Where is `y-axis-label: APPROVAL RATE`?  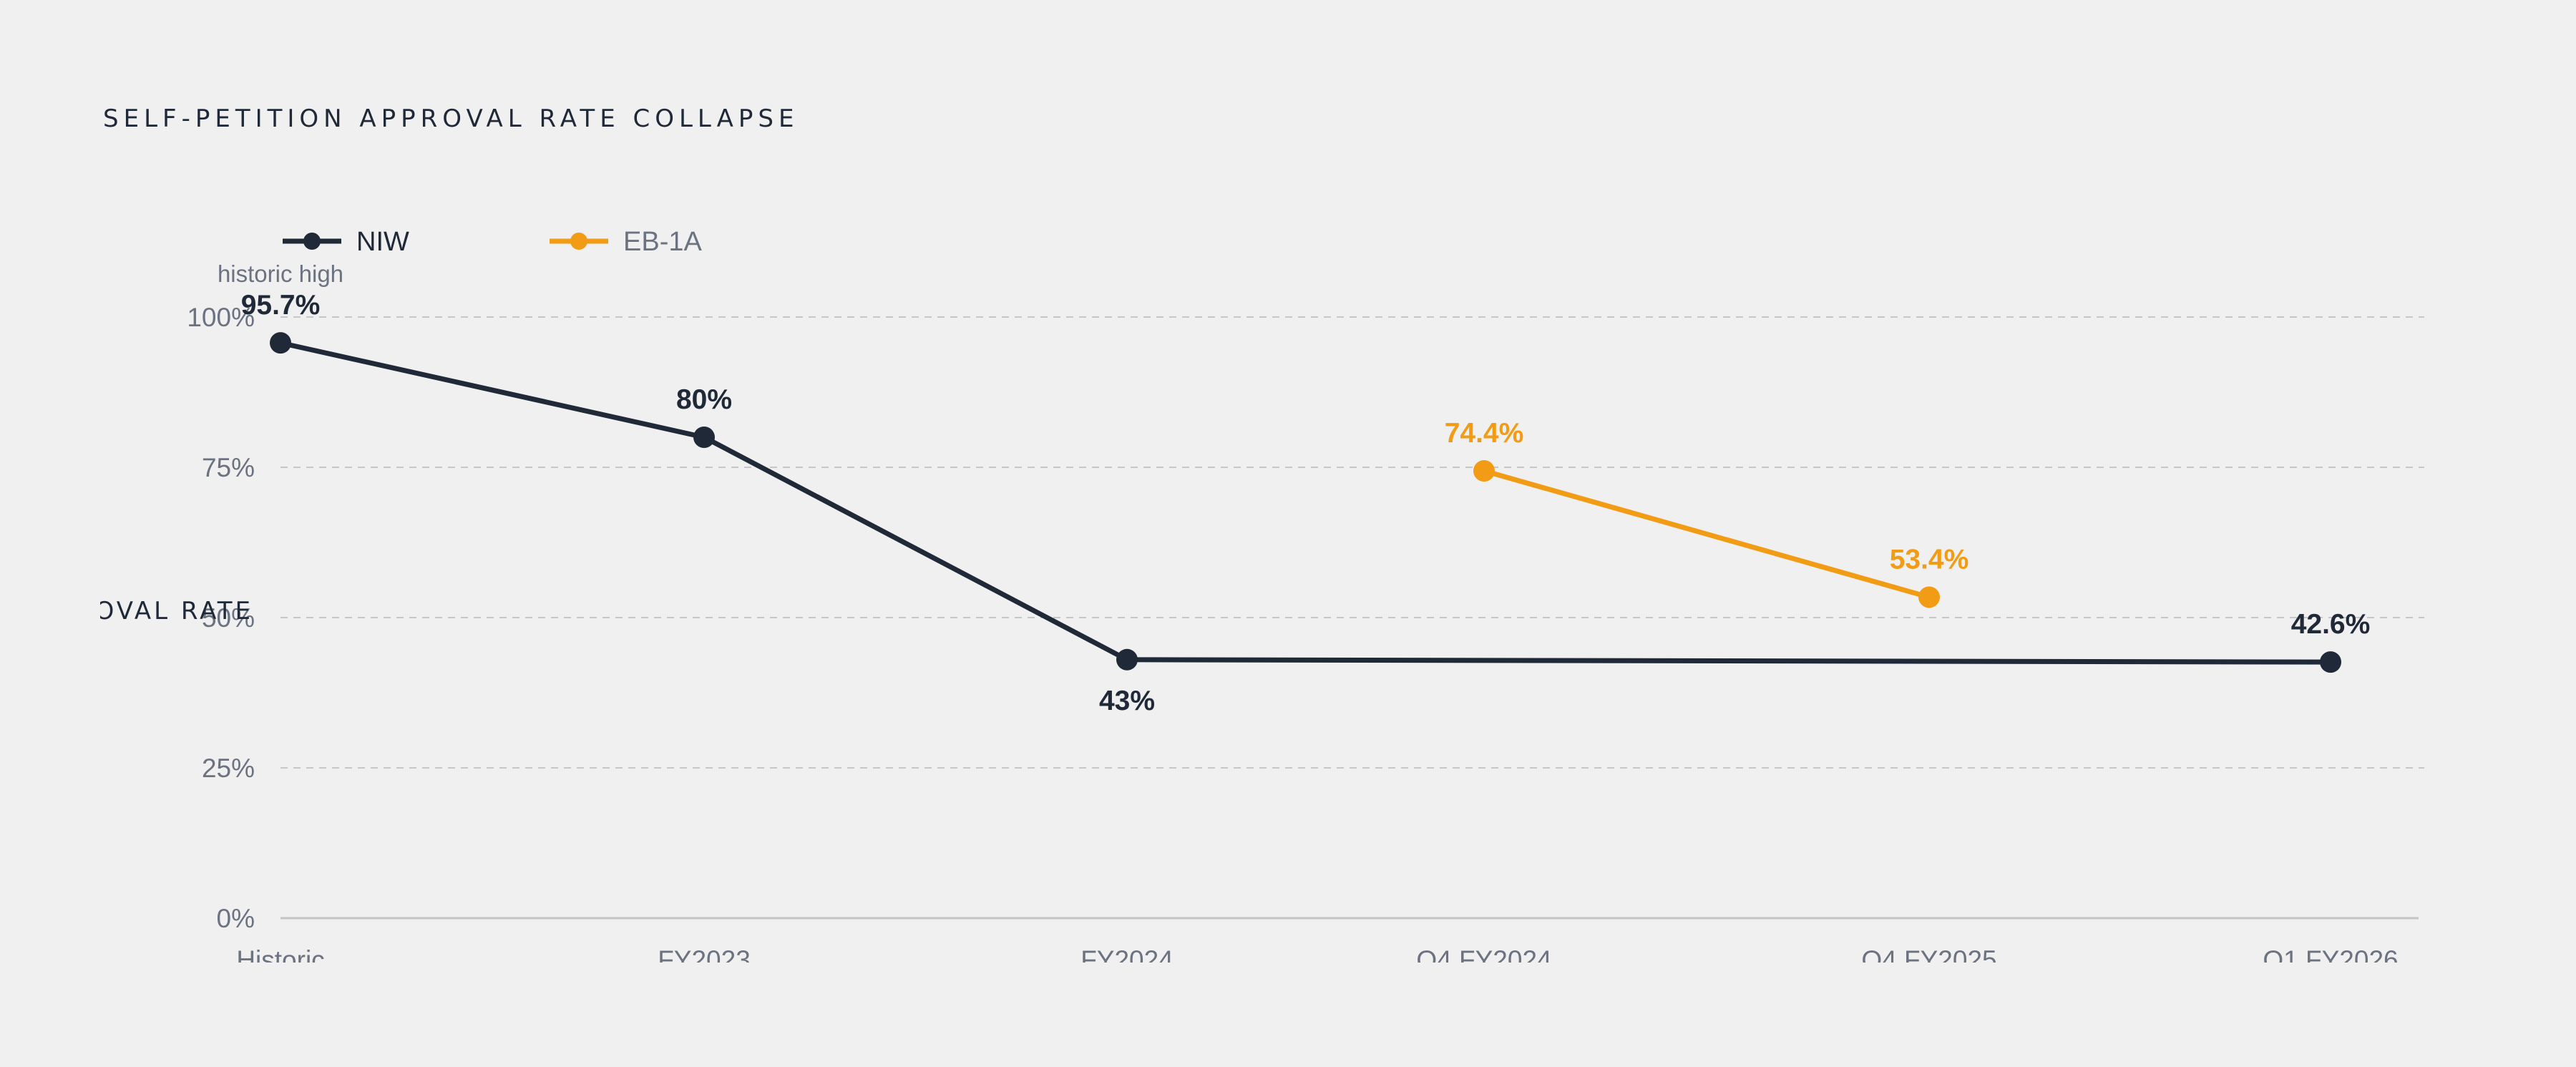
y-axis-label: APPROVAL RATE is located at coordinates (137, 611).